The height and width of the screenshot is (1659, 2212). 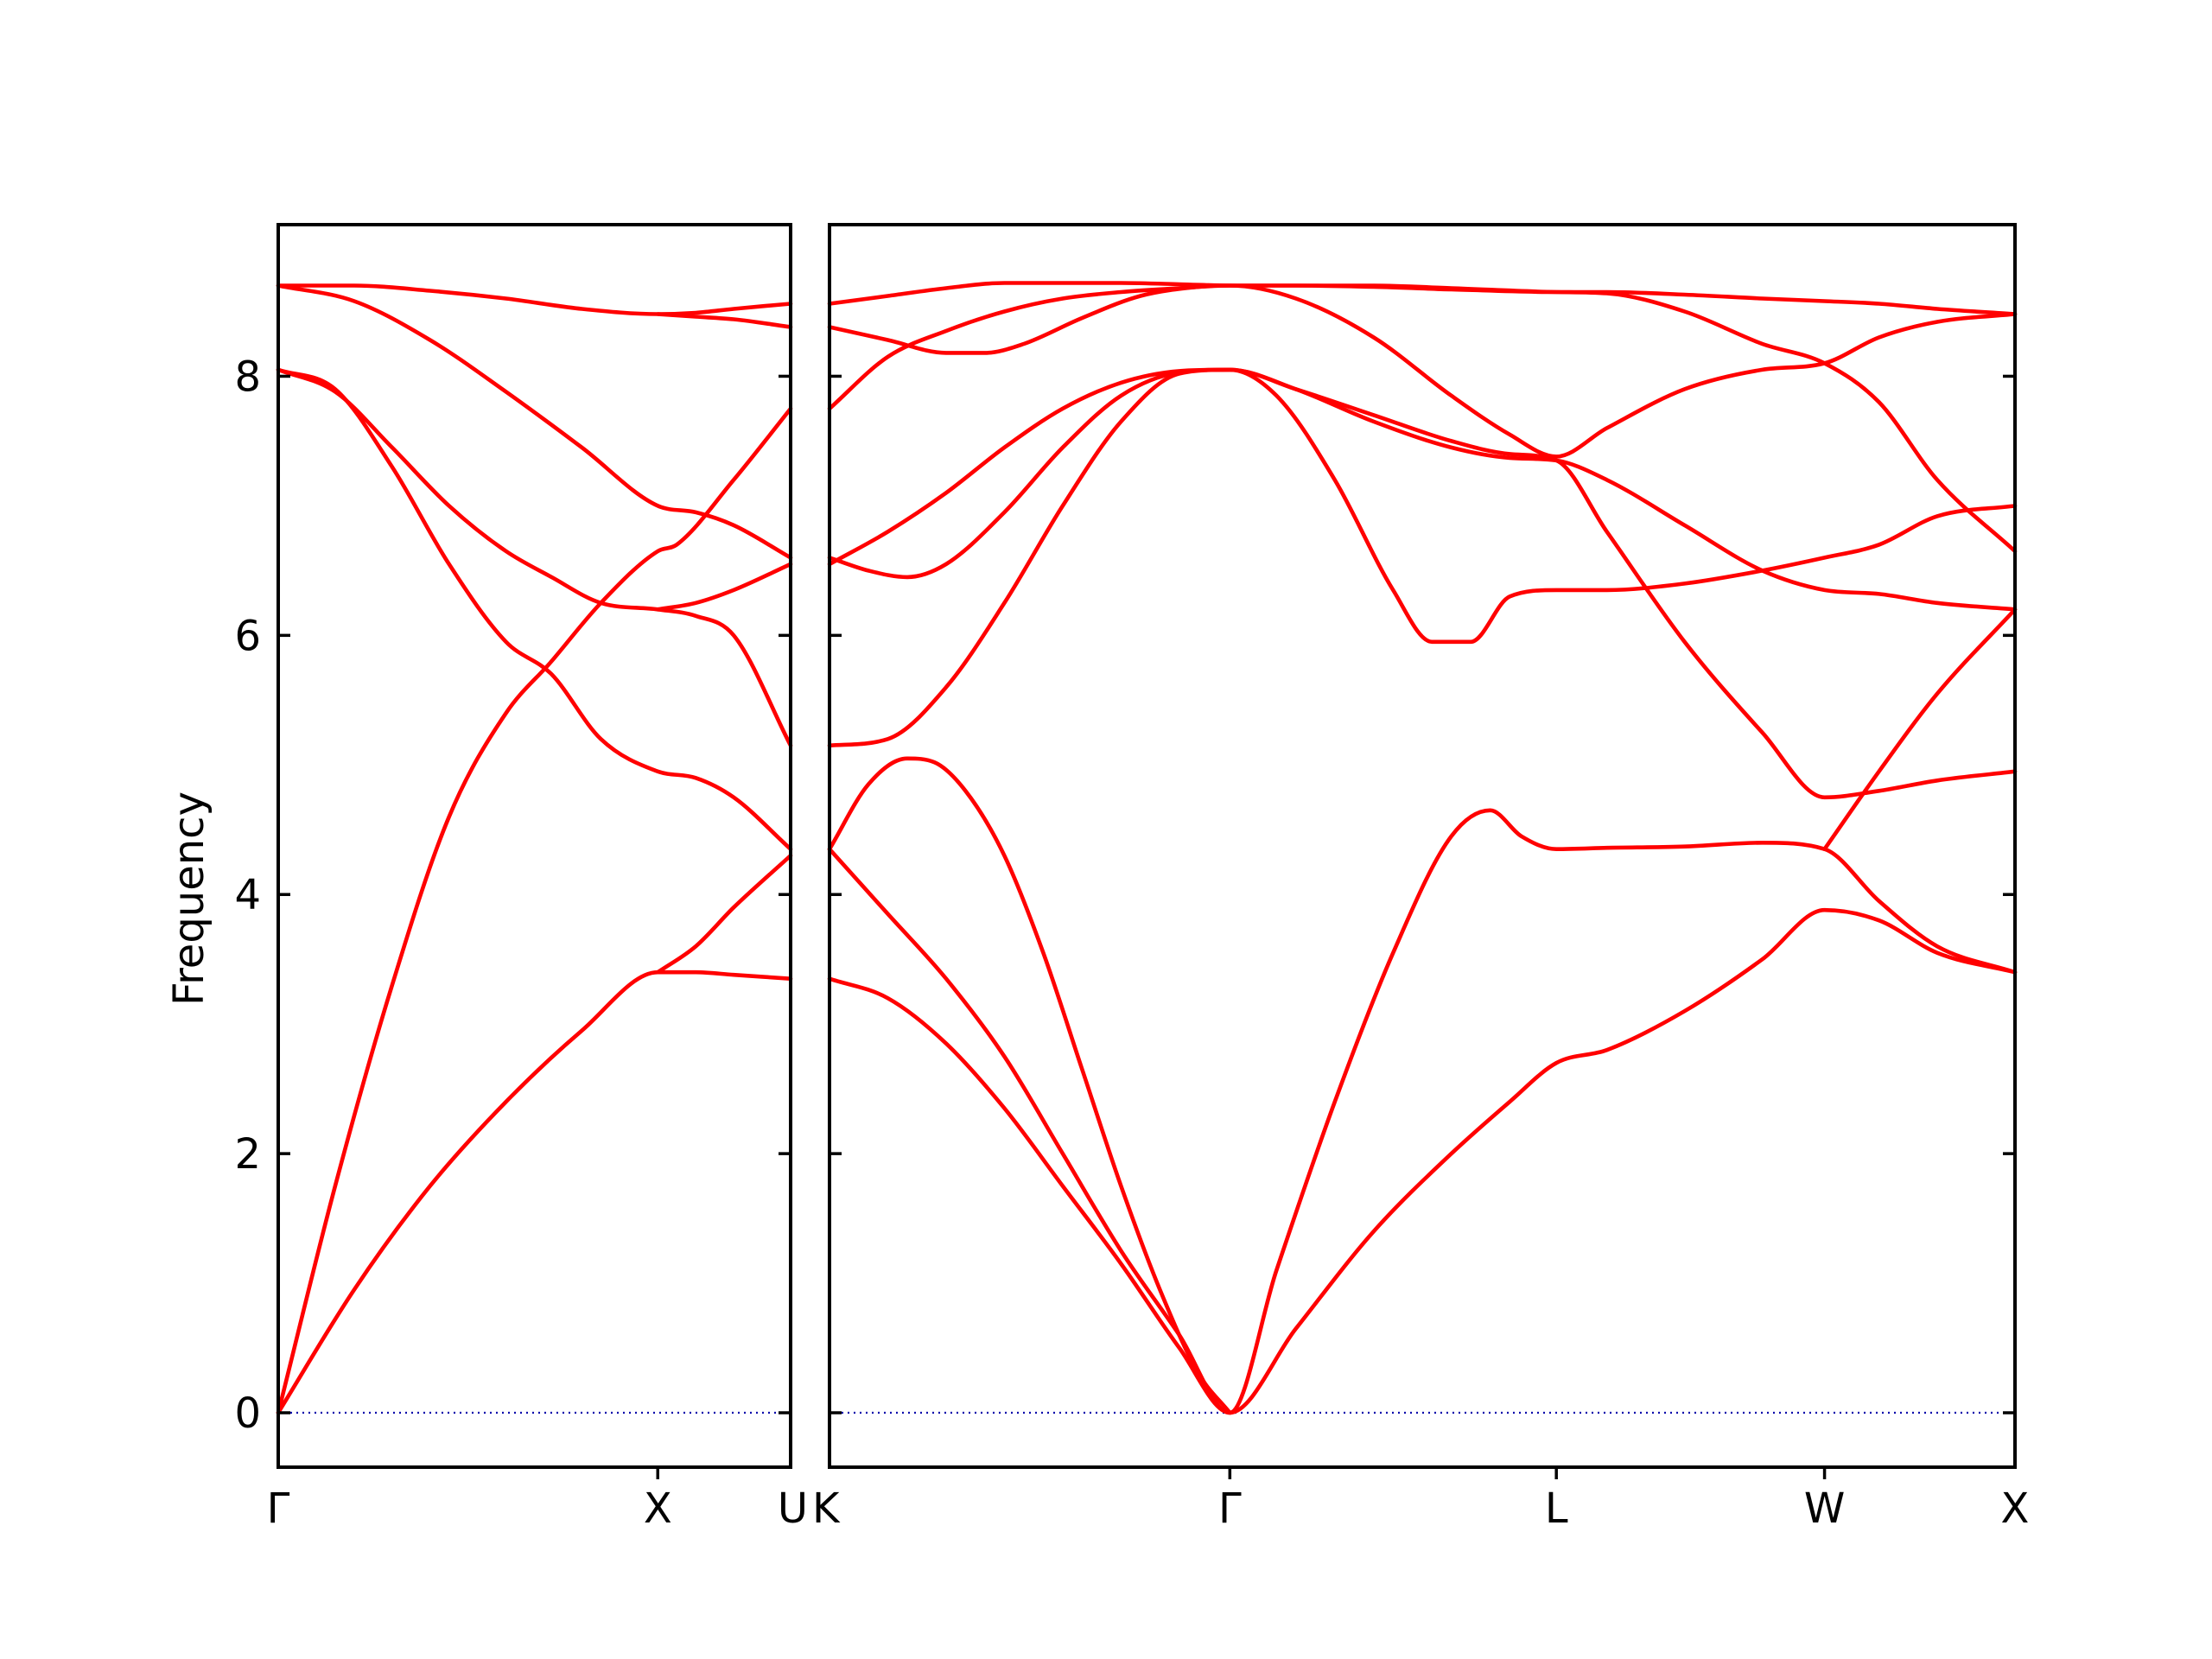 I want to click on y-tick-label: 8, so click(x=247, y=377).